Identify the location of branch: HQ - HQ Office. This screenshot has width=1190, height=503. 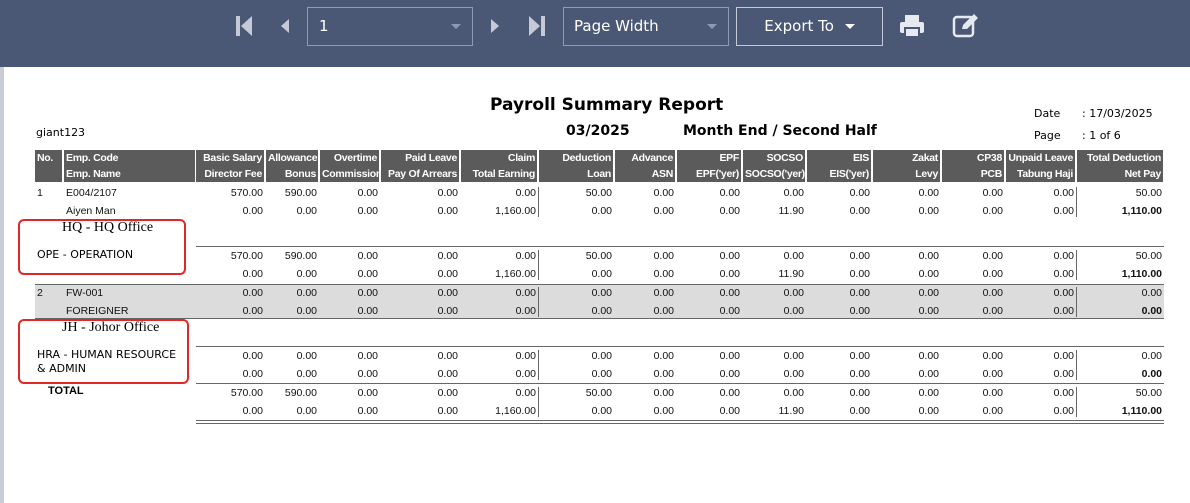
(108, 227).